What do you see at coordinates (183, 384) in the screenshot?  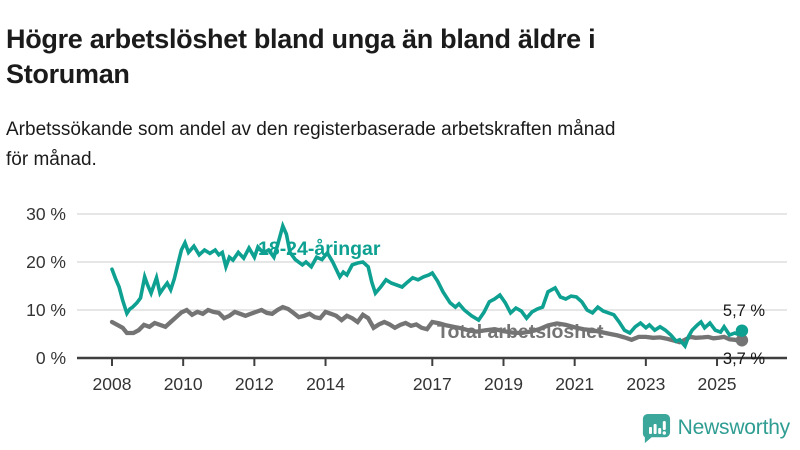 I see `x-tick-label: 2010` at bounding box center [183, 384].